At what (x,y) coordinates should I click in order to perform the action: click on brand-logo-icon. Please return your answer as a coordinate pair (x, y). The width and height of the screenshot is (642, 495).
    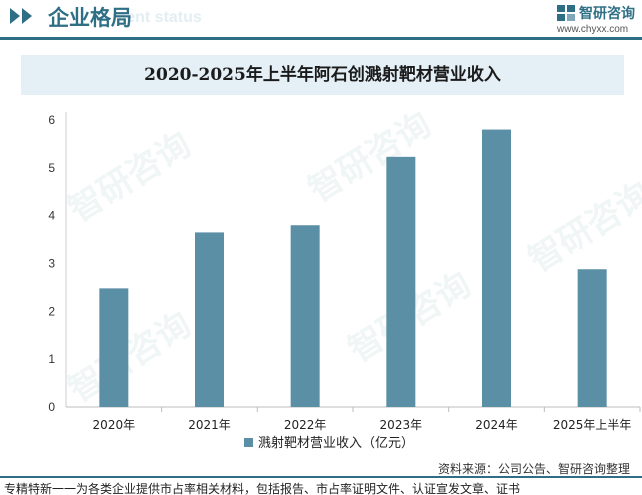
    Looking at the image, I should click on (566, 13).